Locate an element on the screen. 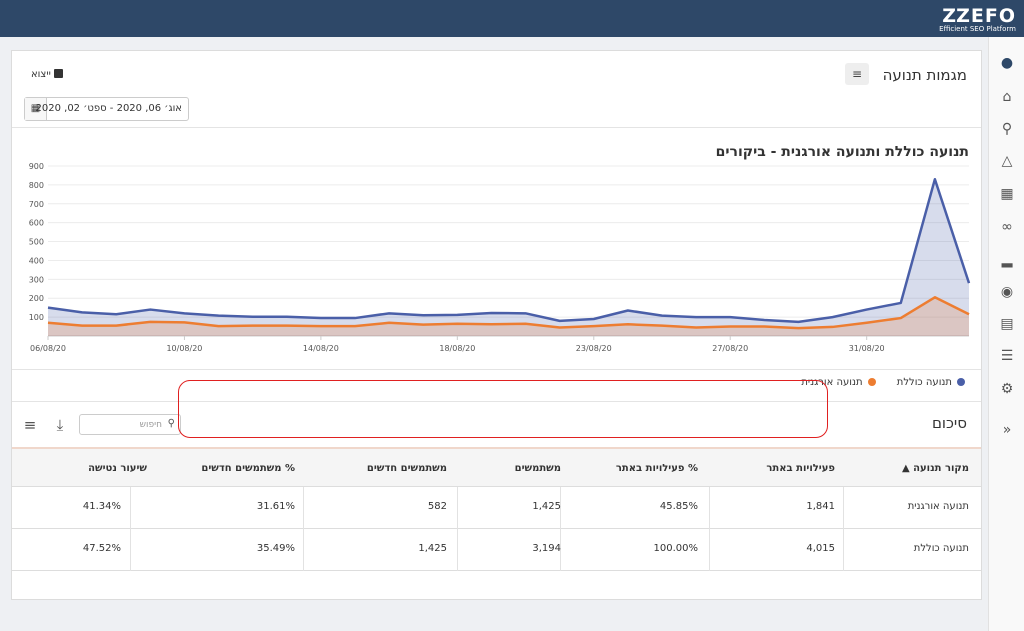 Image resolution: width=1024 pixels, height=631 pixels. cell-new-users: 1,425 is located at coordinates (432, 548).